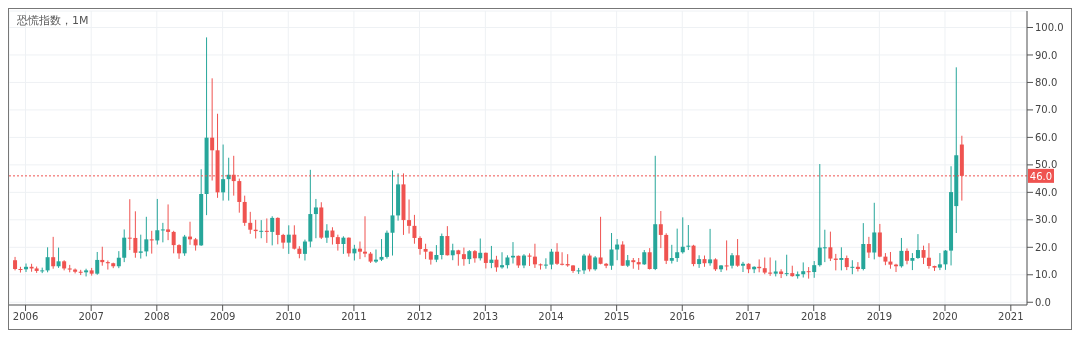 The width and height of the screenshot is (1080, 338). What do you see at coordinates (1046, 82) in the screenshot?
I see `y-tick-label: 80.0` at bounding box center [1046, 82].